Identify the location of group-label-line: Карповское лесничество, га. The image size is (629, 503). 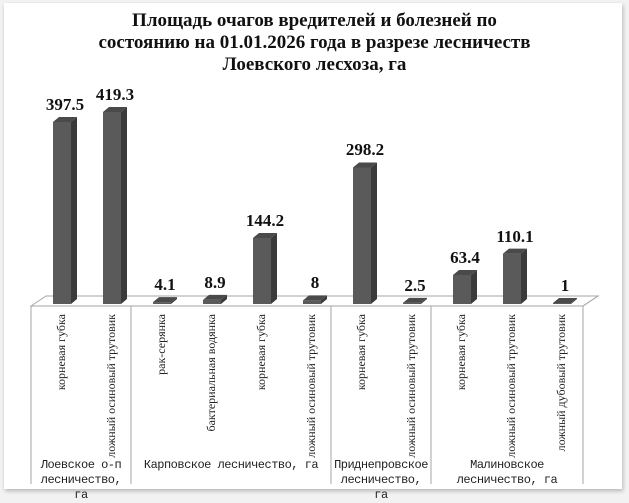
(231, 465).